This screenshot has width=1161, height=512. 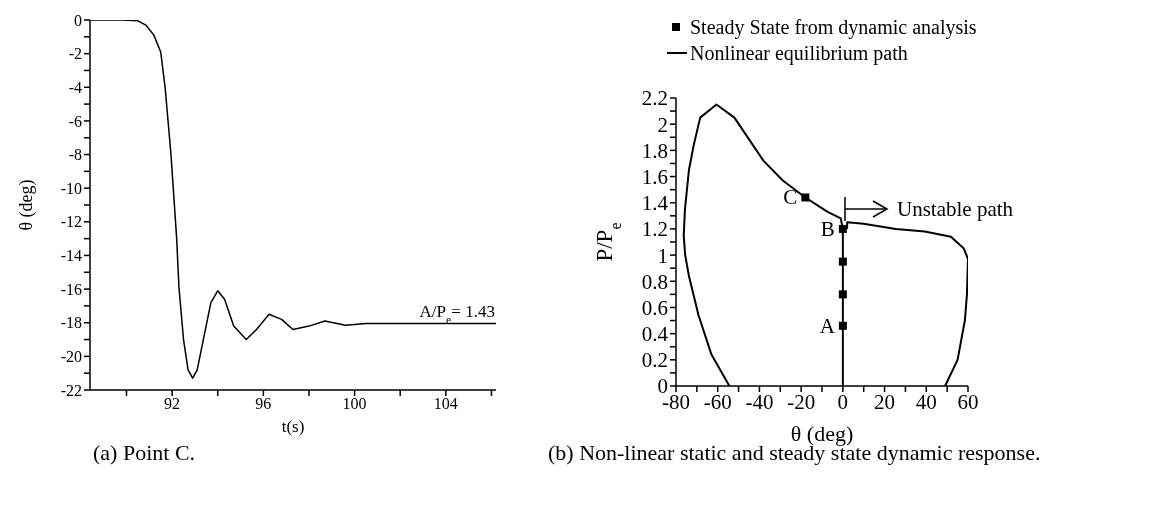 I want to click on x-tick-label: 60, so click(x=968, y=401).